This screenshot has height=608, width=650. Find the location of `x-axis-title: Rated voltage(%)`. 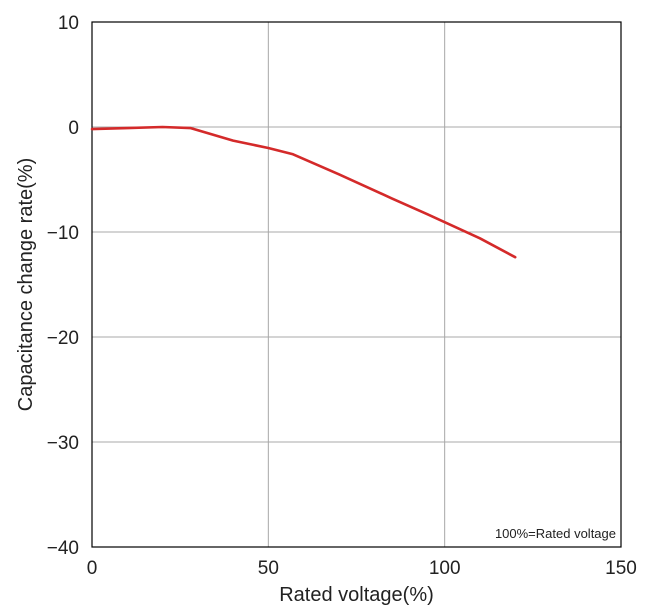

x-axis-title: Rated voltage(%) is located at coordinates (356, 595).